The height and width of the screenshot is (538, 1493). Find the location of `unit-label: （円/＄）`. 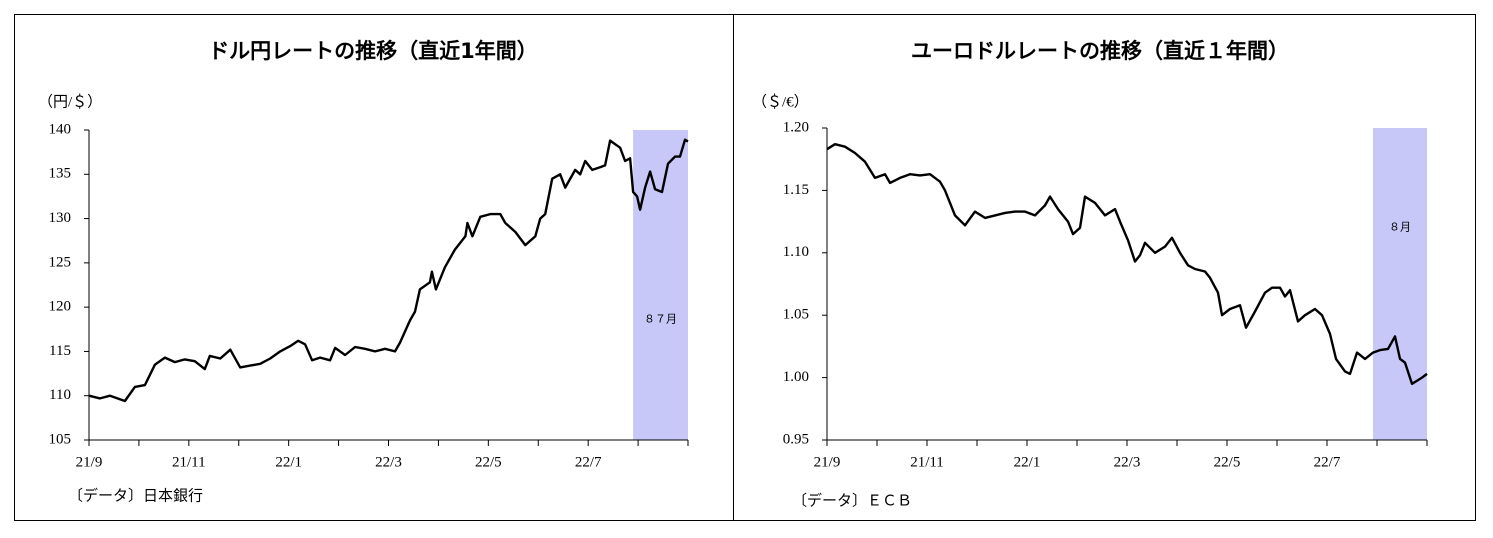

unit-label: （円/＄） is located at coordinates (70, 101).